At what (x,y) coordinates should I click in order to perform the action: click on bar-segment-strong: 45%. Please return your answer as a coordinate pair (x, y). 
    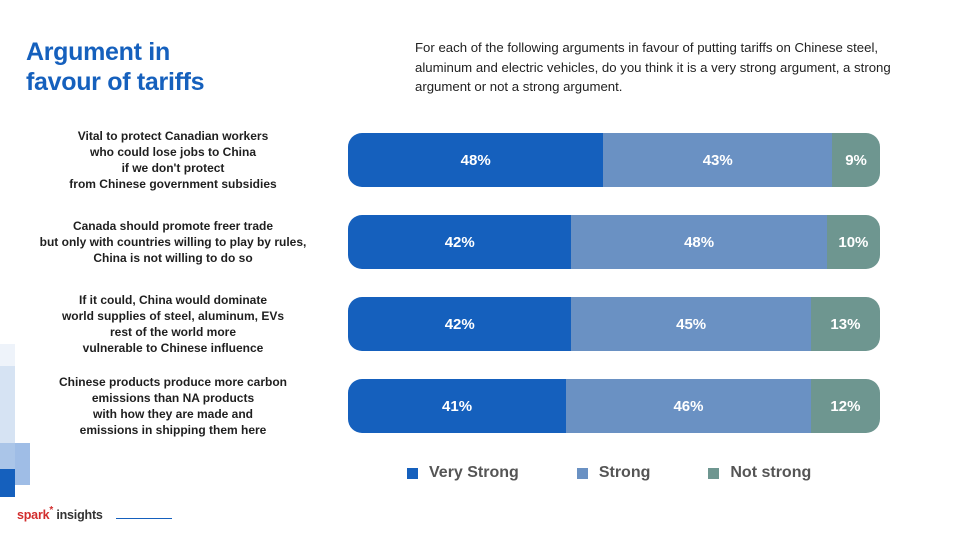
    Looking at the image, I should click on (691, 324).